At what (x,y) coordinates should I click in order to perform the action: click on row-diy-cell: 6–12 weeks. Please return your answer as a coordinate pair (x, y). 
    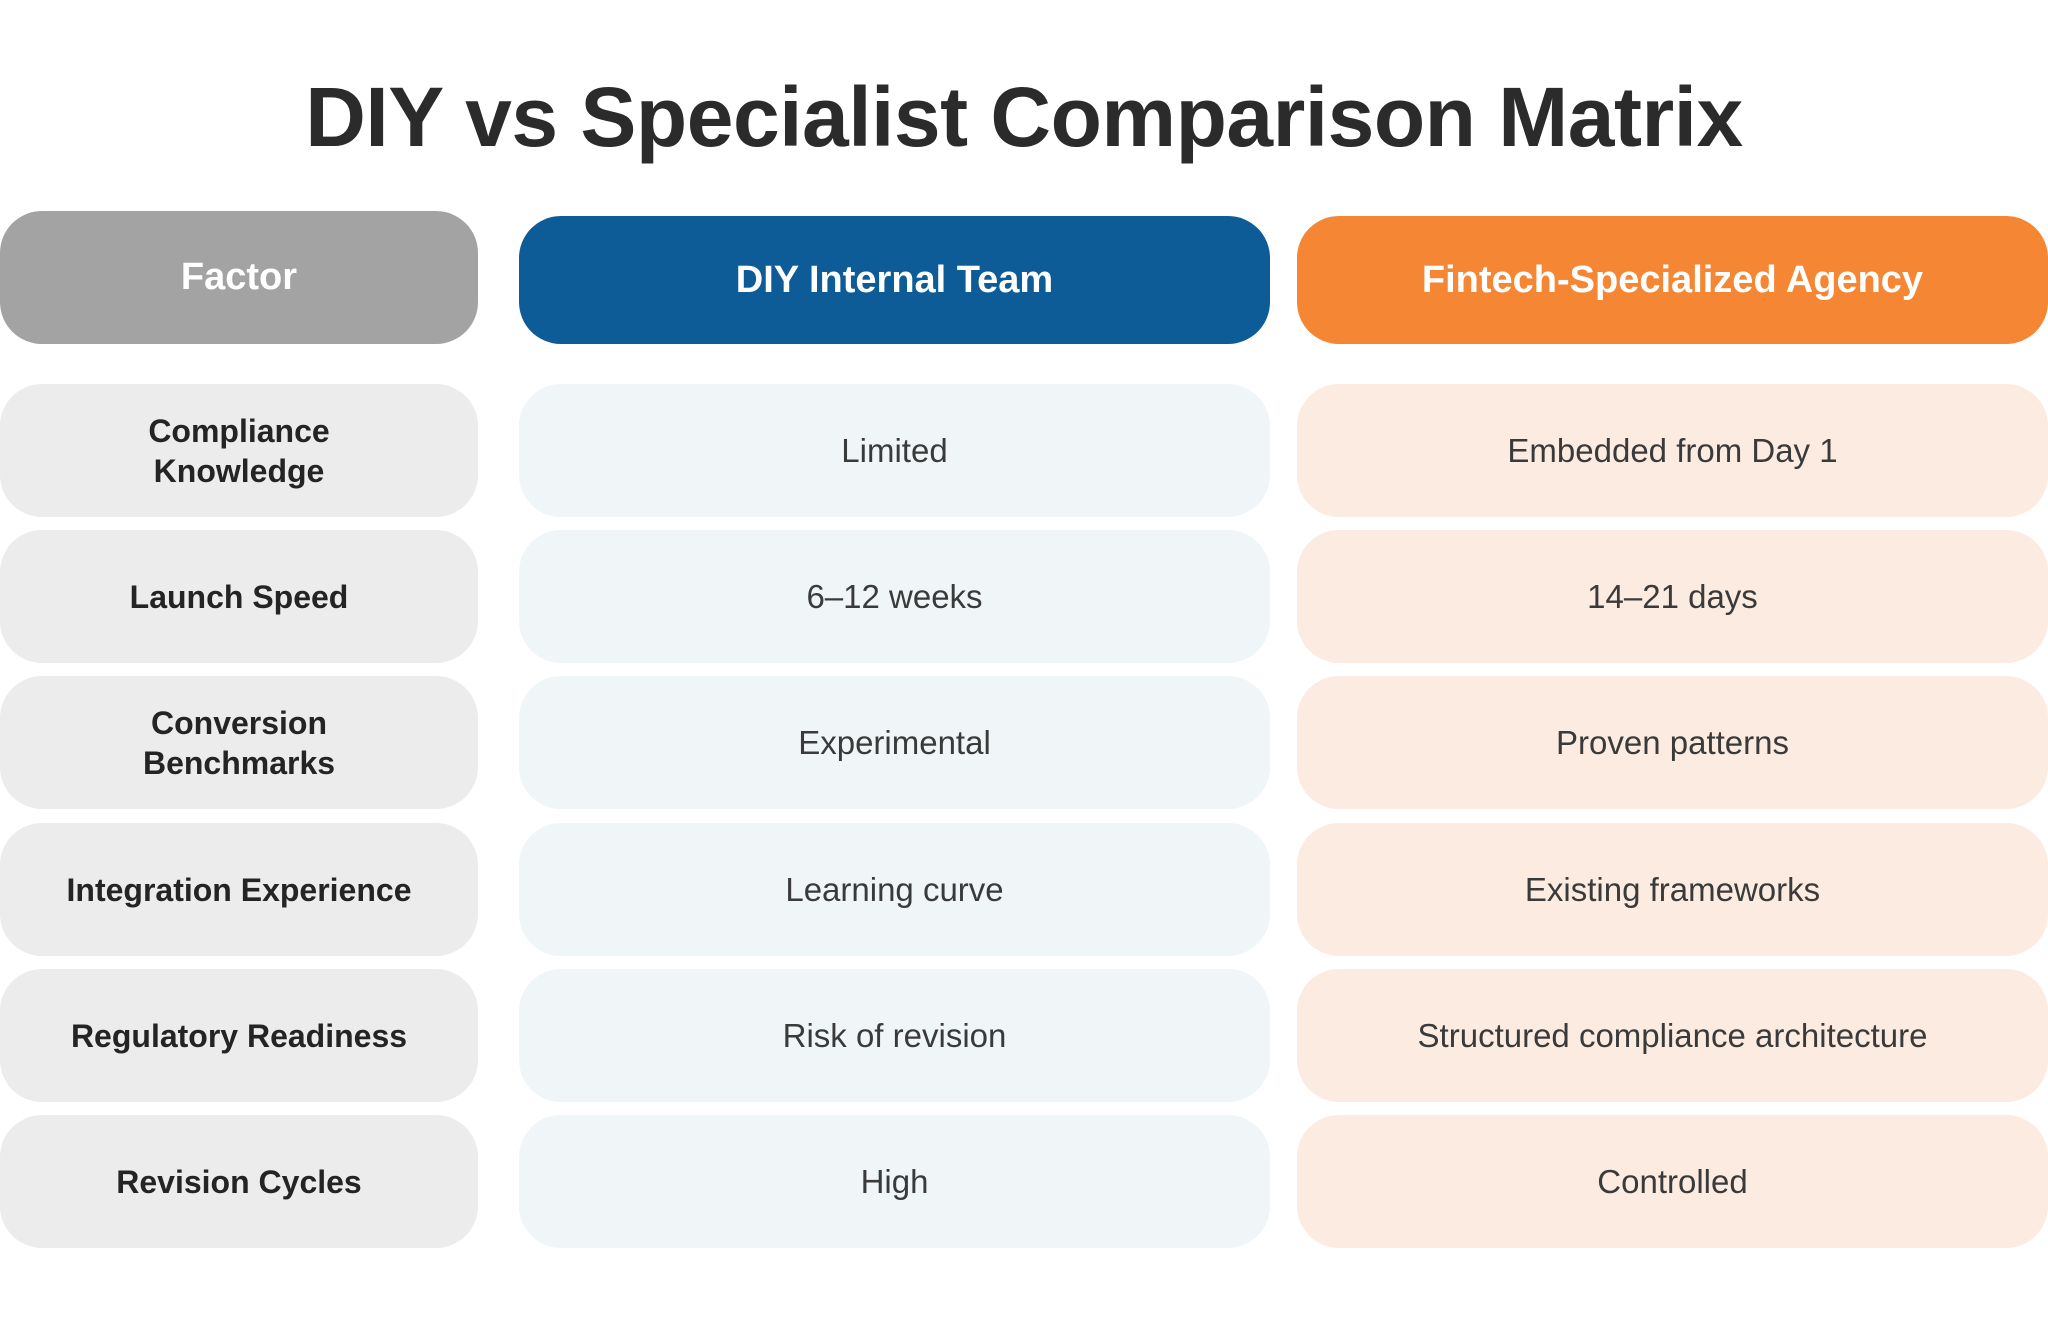
    Looking at the image, I should click on (894, 596).